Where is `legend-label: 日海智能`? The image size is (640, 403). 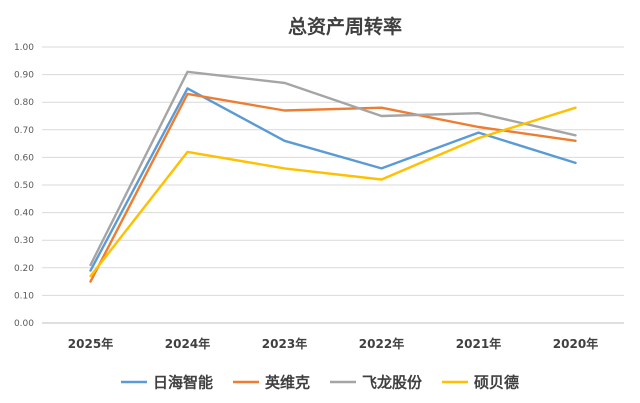 legend-label: 日海智能 is located at coordinates (183, 383).